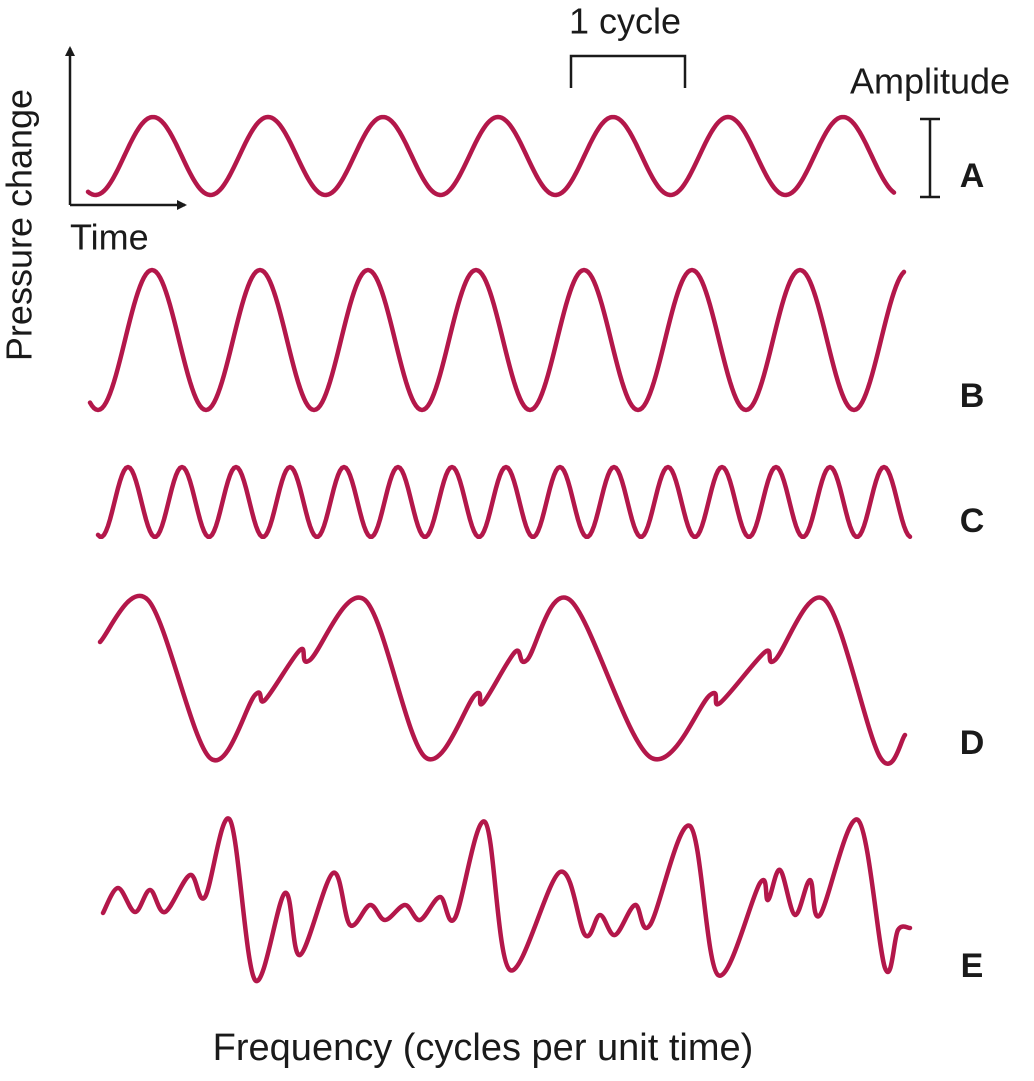 The height and width of the screenshot is (1081, 1034). Describe the element at coordinates (20, 225) in the screenshot. I see `y-axis-label: Pressure change` at that location.